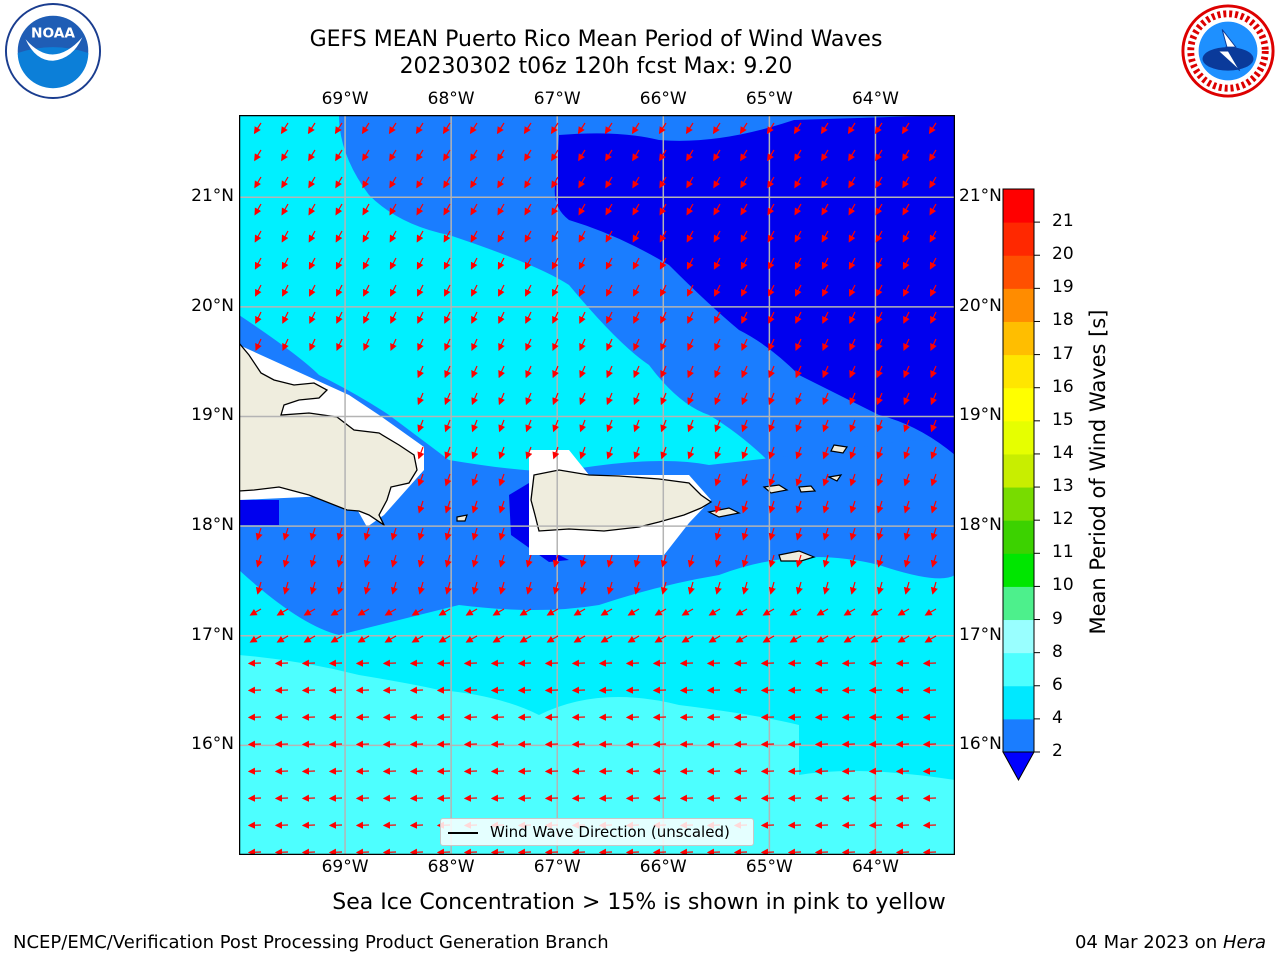 The height and width of the screenshot is (960, 1280). Describe the element at coordinates (1063, 353) in the screenshot. I see `colorbar-tick-label: 17` at that location.